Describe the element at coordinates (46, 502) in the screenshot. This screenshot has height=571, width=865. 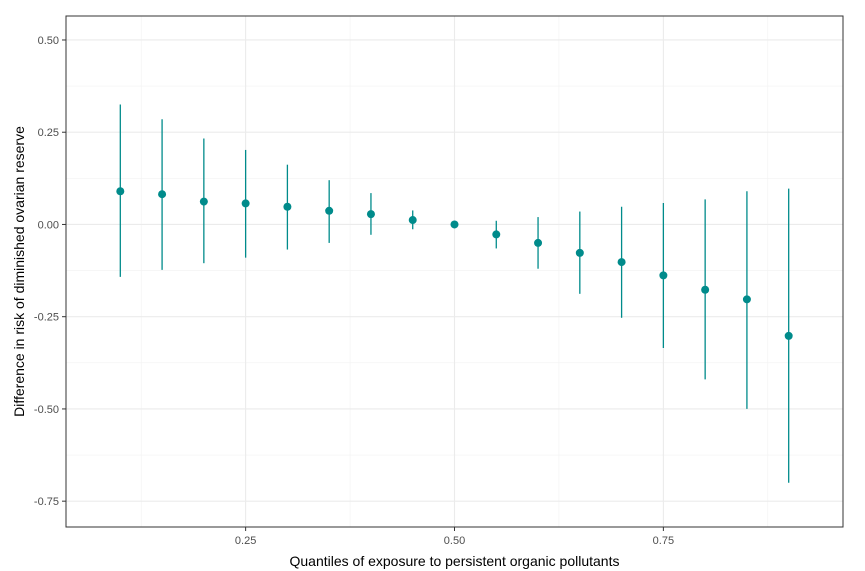
I see `y-tick-label: -0.75` at that location.